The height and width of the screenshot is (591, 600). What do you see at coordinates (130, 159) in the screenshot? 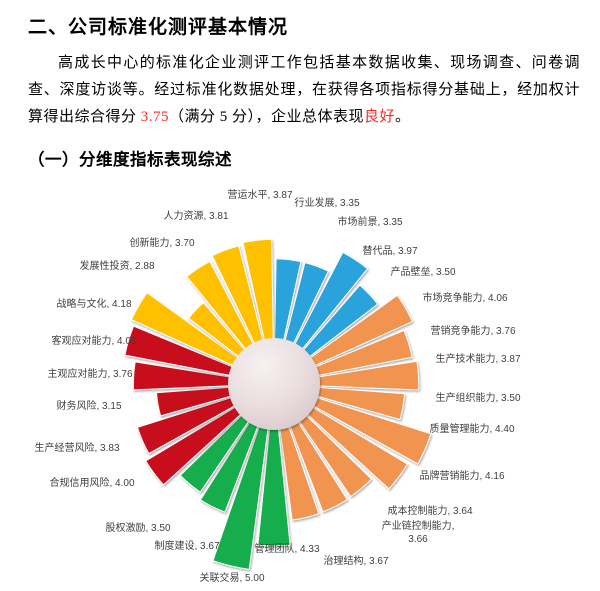
I see `subsection-title: （一）分维度指标表现综述` at bounding box center [130, 159].